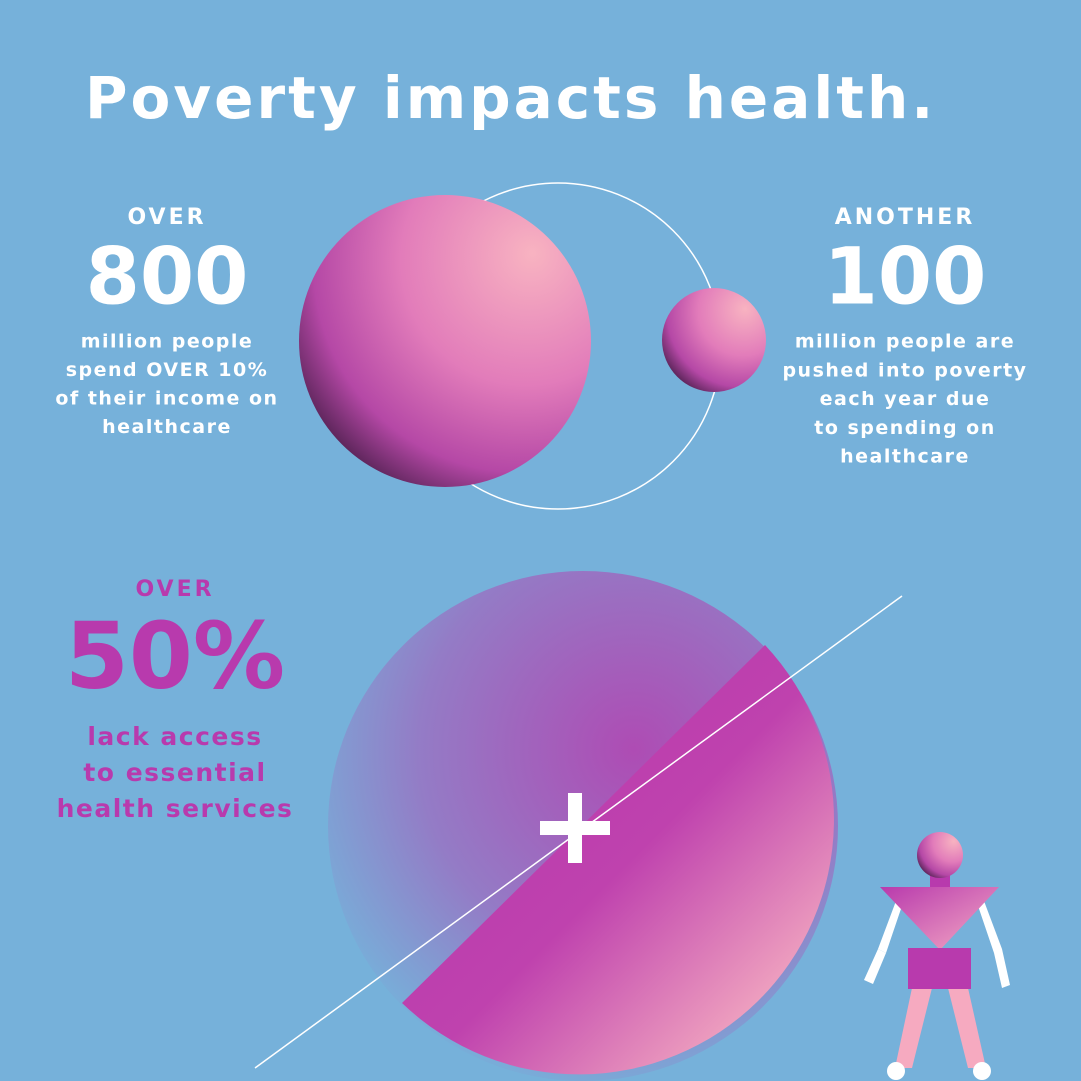  What do you see at coordinates (510, 98) in the screenshot?
I see `title: Poverty impacts health.` at bounding box center [510, 98].